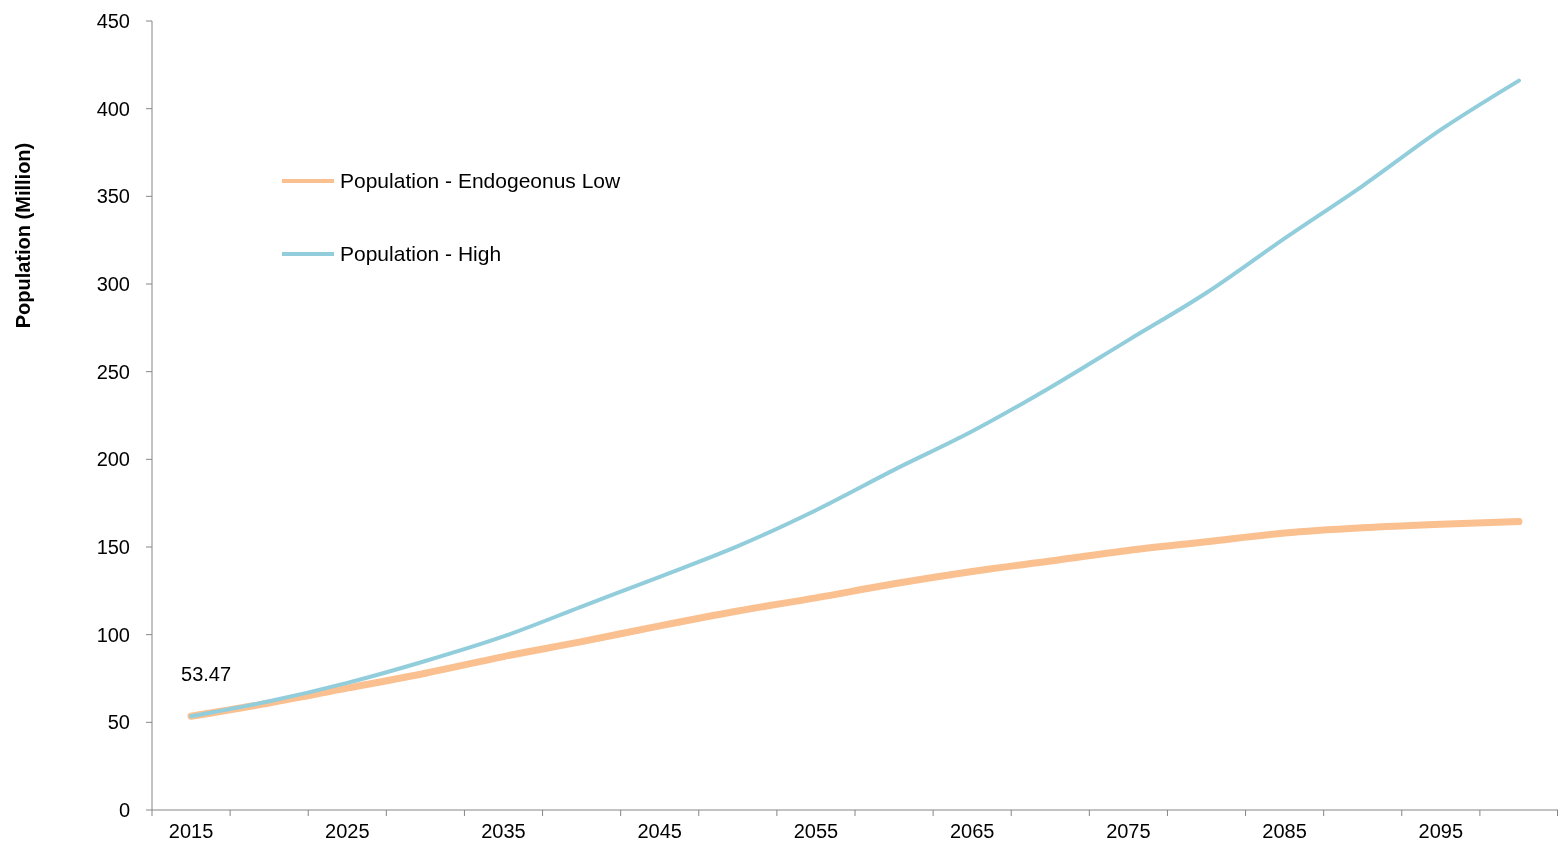 This screenshot has height=858, width=1566. What do you see at coordinates (113, 371) in the screenshot?
I see `y-tick-label: 250` at bounding box center [113, 371].